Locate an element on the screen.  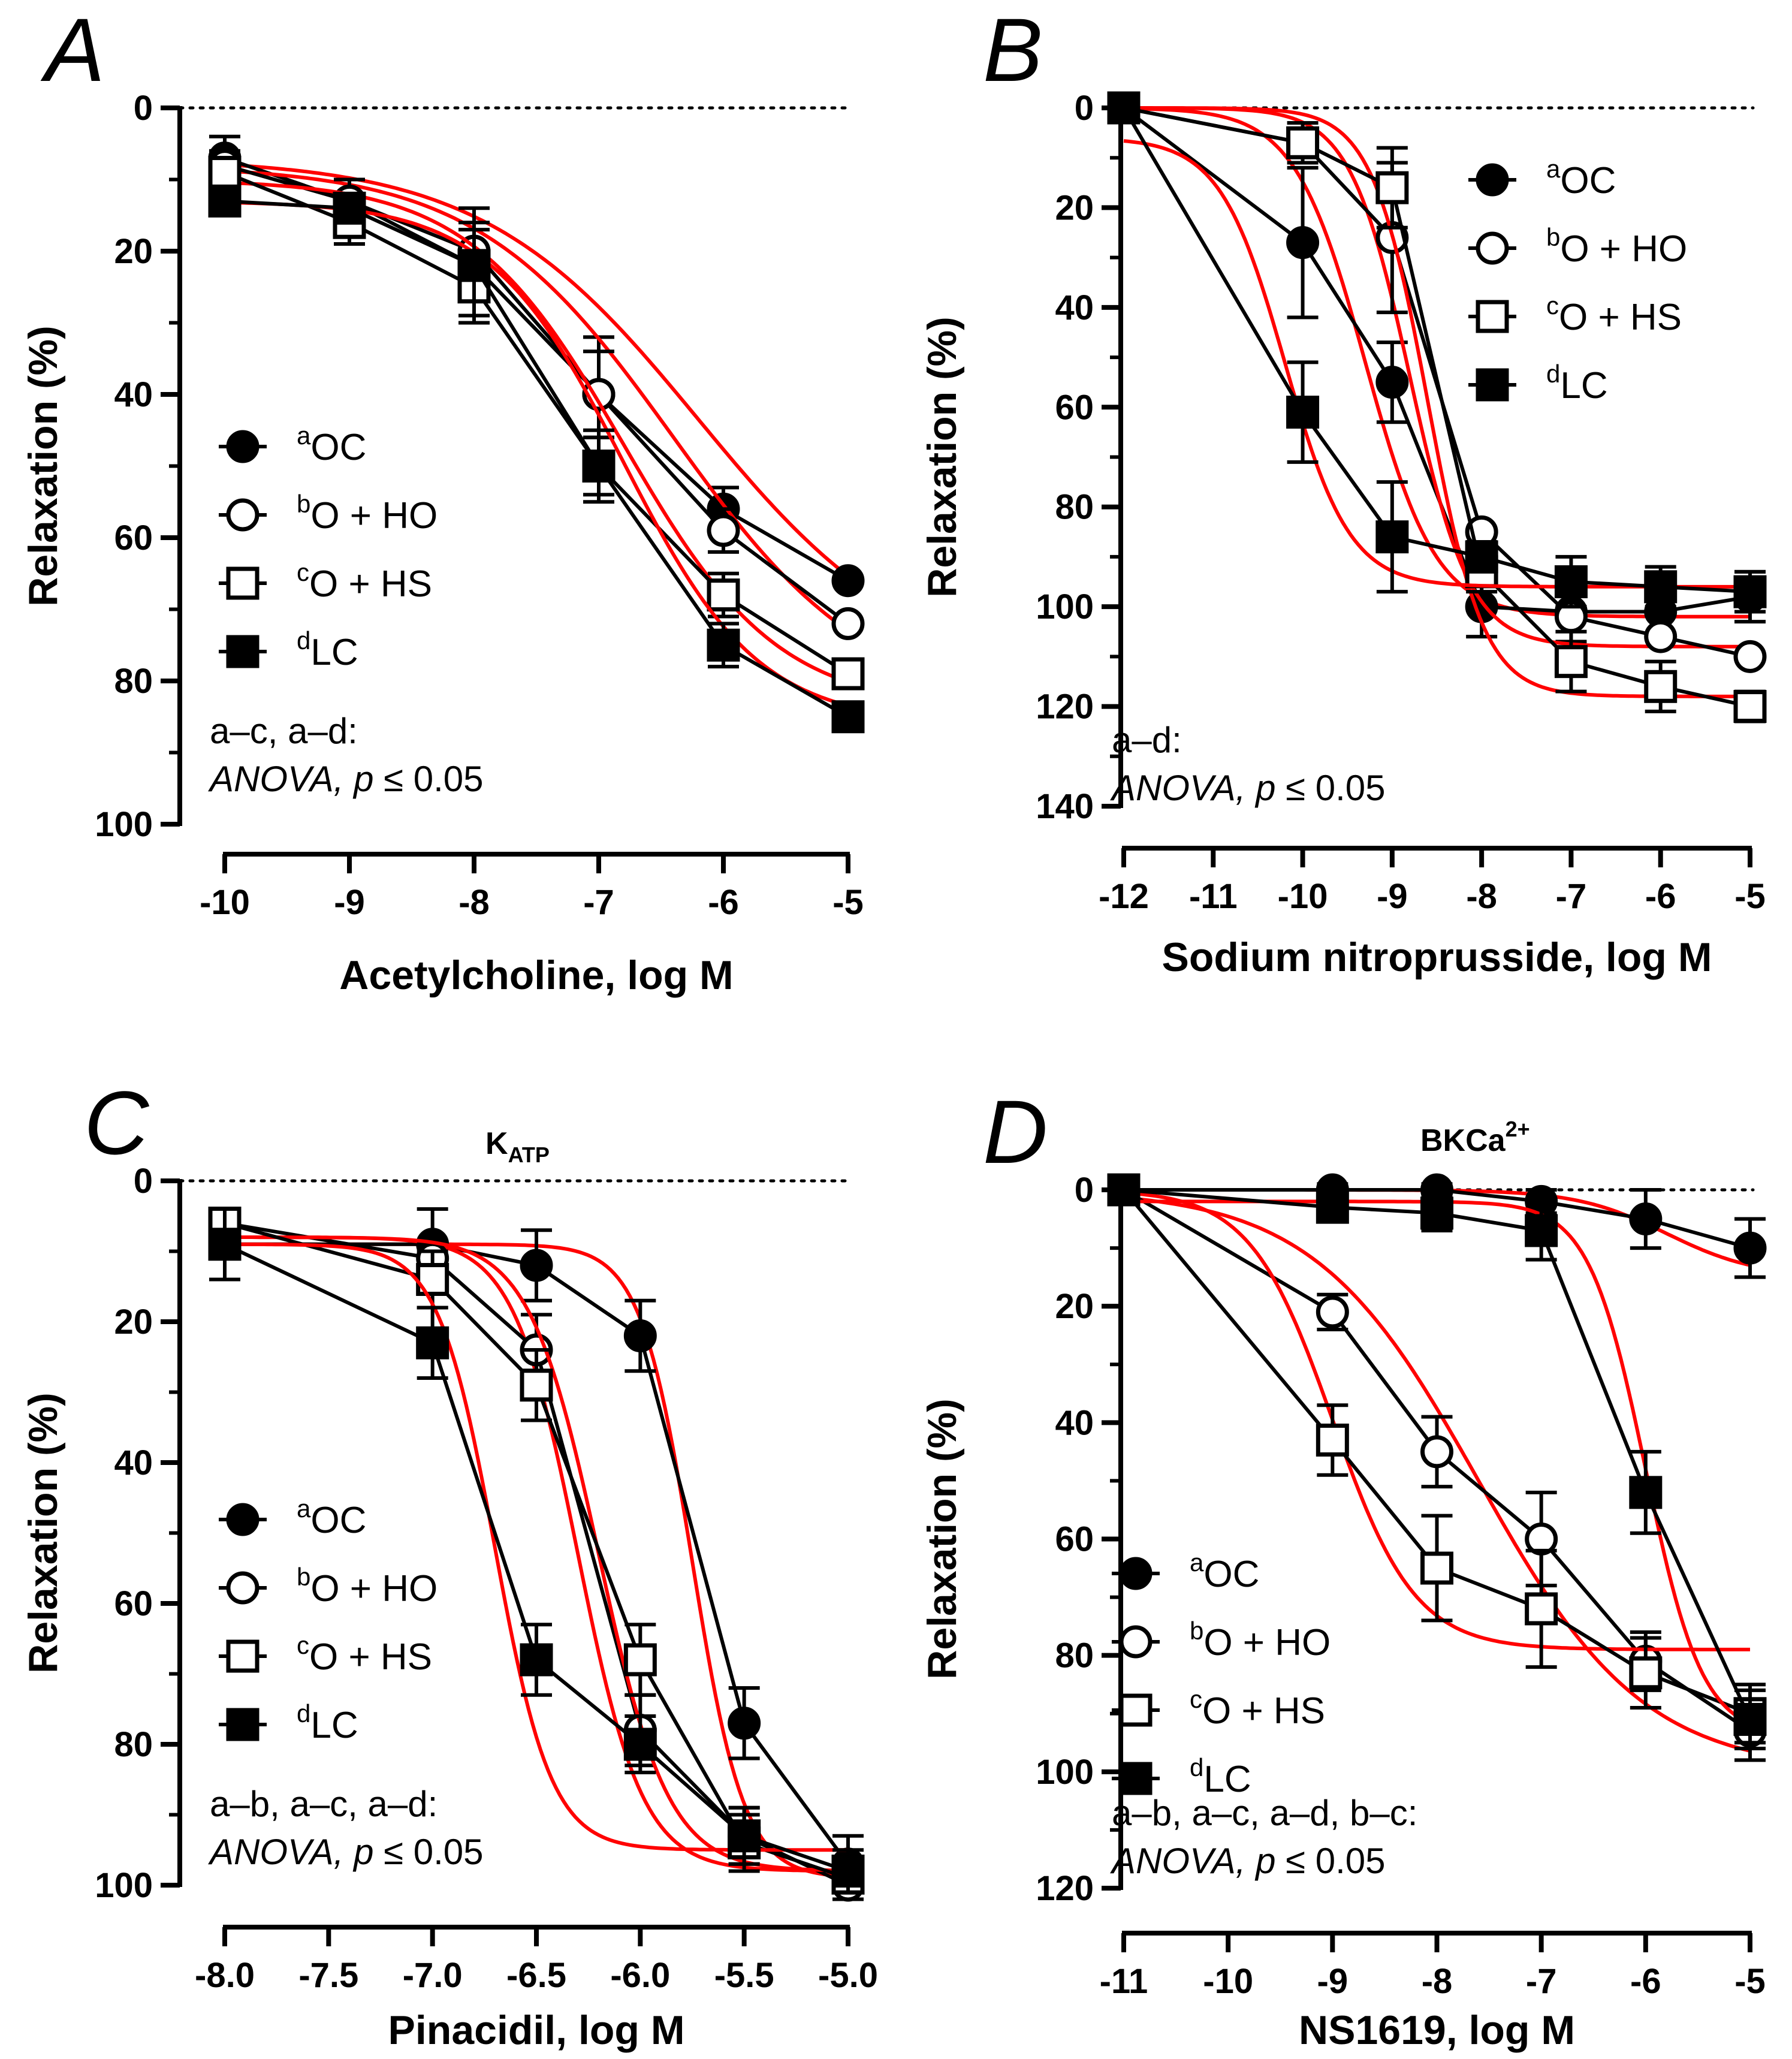
y-axis-title: Relaxation (%) is located at coordinates (43, 466).